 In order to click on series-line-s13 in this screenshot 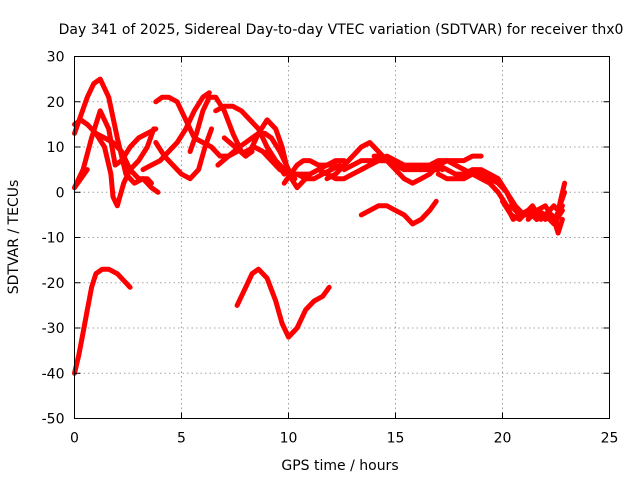, I will do `click(265, 154)`.